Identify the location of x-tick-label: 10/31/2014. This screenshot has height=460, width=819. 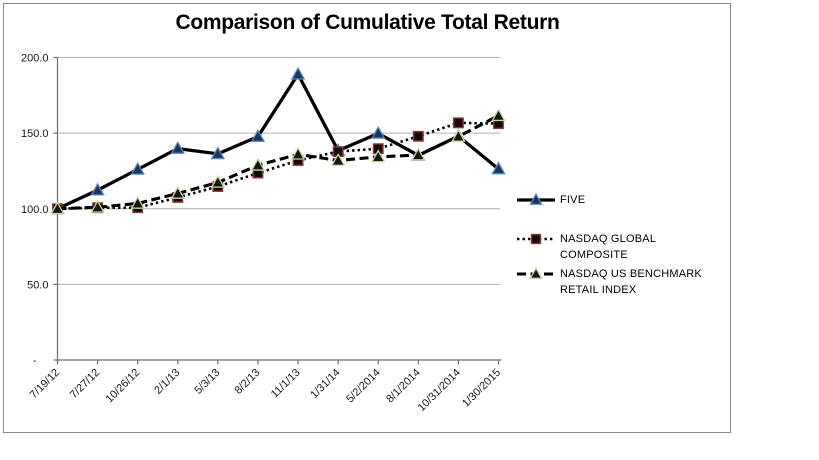
(439, 390).